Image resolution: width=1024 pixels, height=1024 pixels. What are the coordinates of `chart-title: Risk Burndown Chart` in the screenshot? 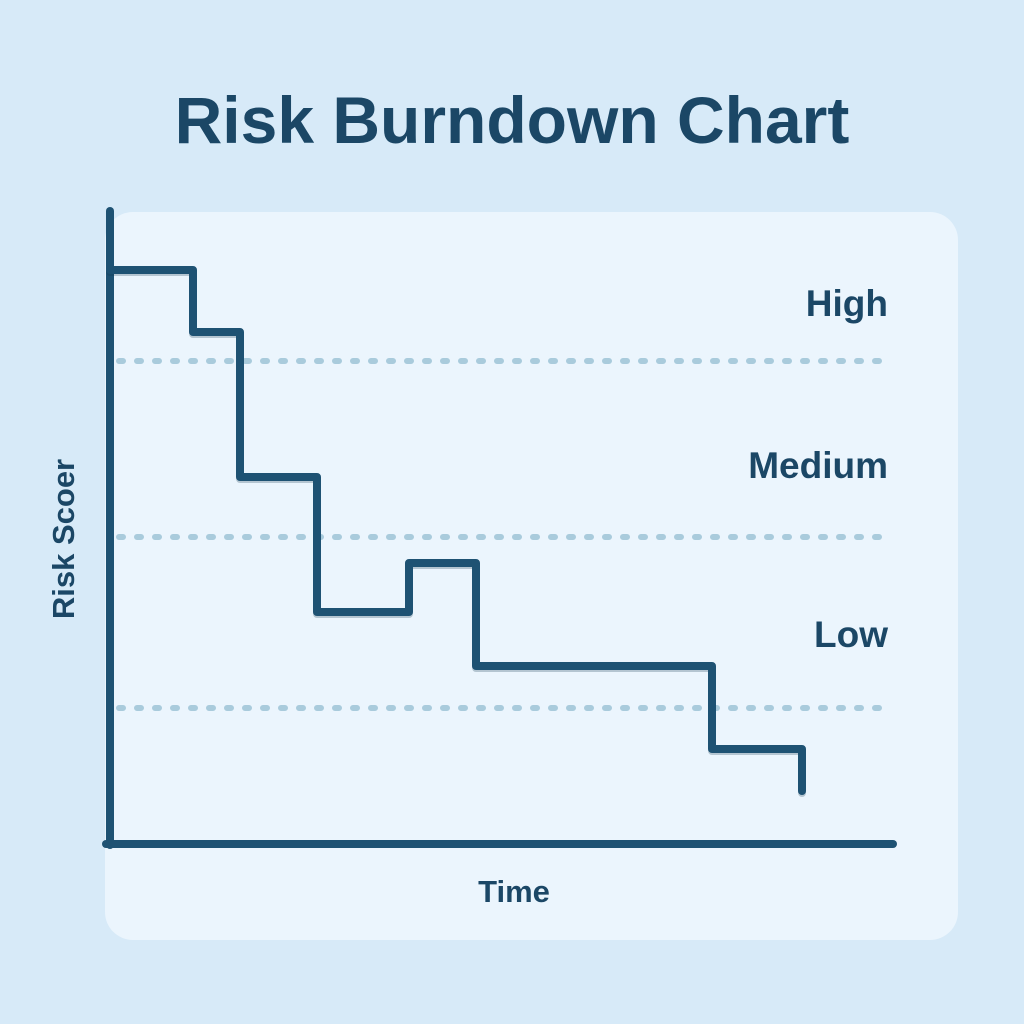 It's located at (512, 120).